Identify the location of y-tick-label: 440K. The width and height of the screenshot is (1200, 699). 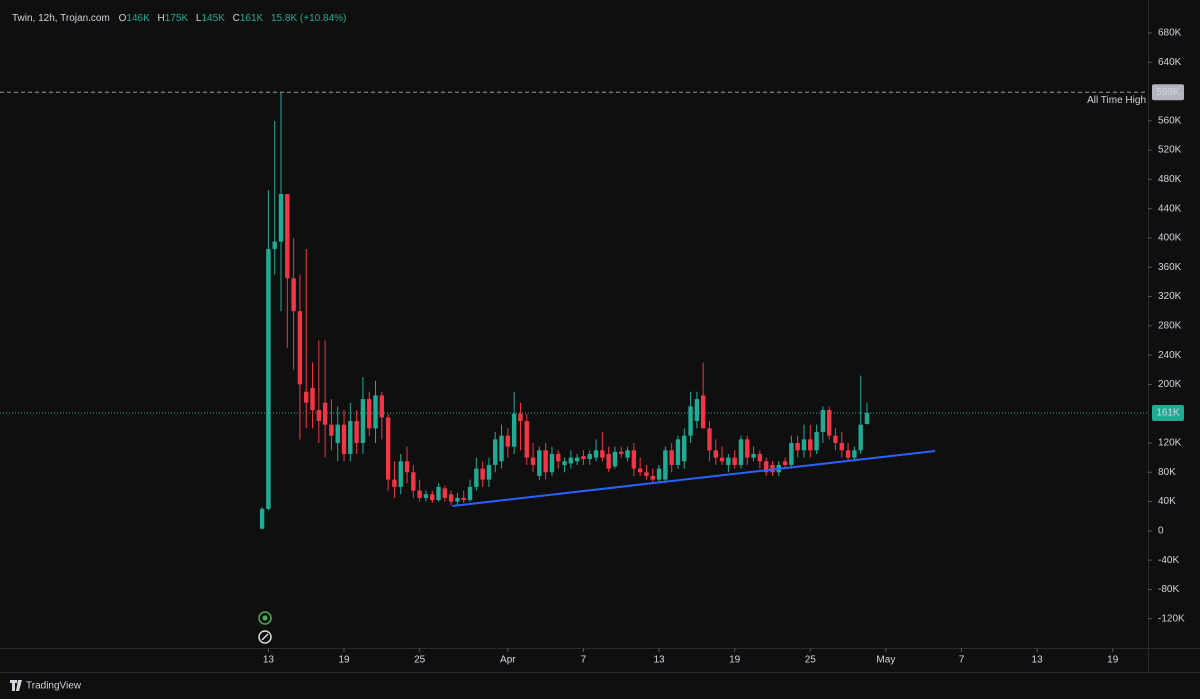
(1170, 208).